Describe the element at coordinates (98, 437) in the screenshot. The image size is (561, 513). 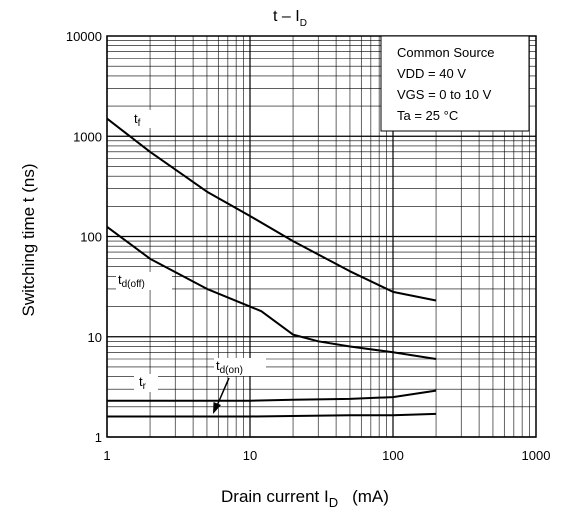
I see `y-tick-label: 1` at that location.